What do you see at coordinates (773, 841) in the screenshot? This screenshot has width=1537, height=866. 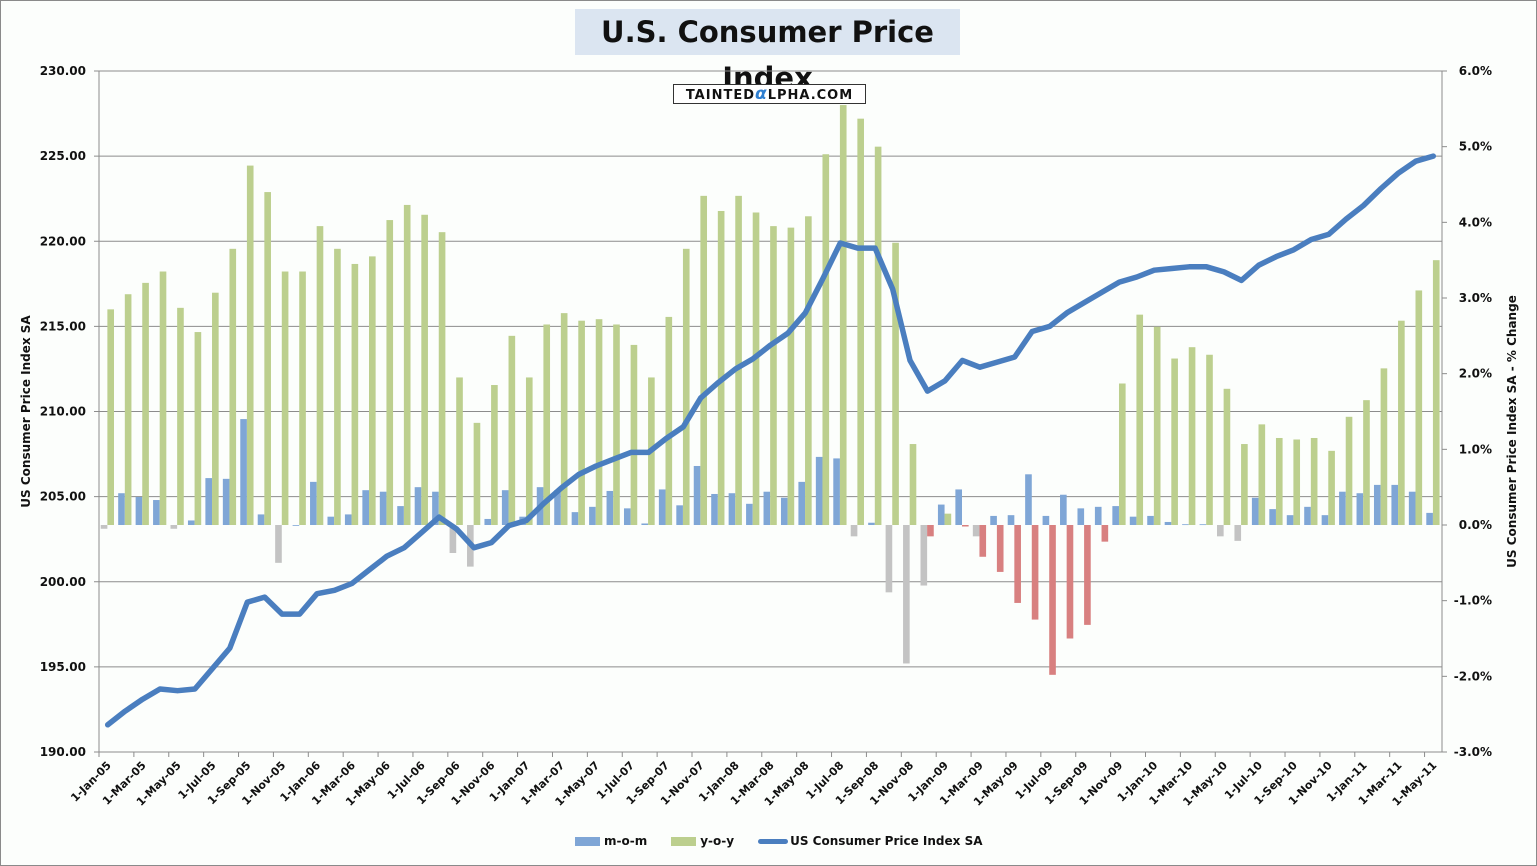 I see `legend-swatch-cpi` at bounding box center [773, 841].